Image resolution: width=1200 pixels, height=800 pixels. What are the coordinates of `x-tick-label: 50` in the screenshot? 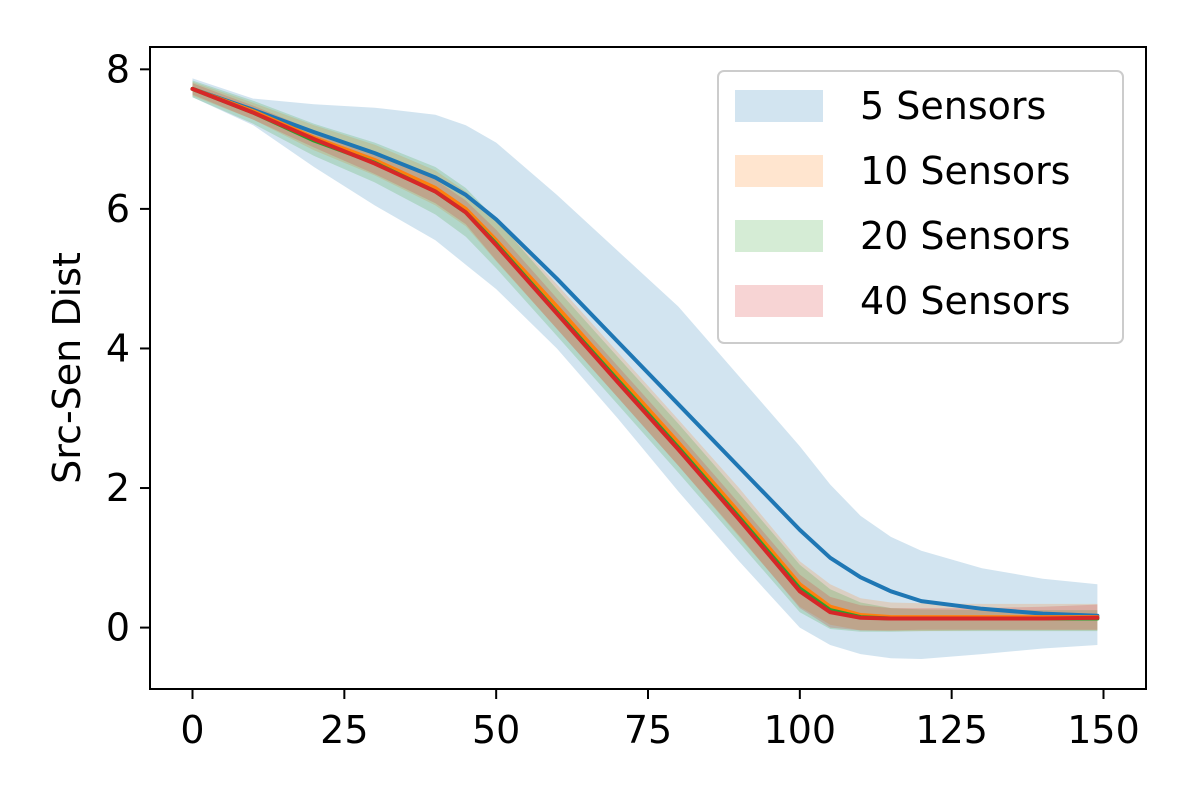 It's located at (496, 730).